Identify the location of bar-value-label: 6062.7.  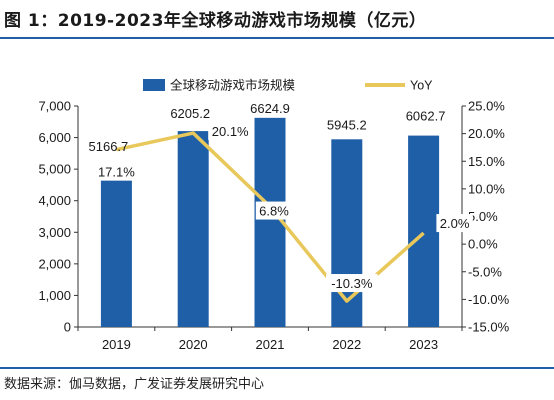
(426, 116).